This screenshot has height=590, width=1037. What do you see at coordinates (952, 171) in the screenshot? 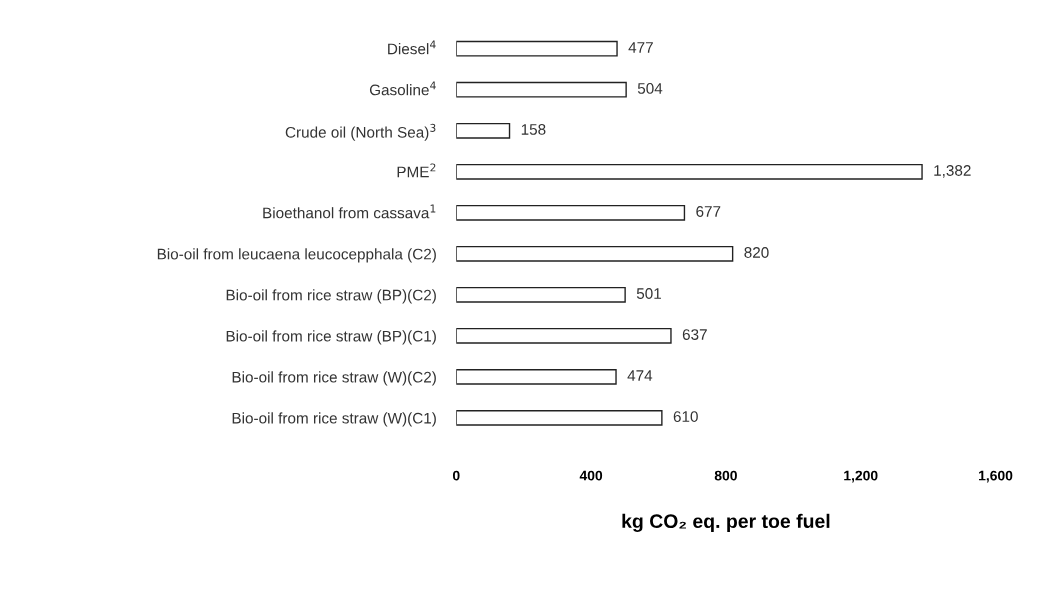
I see `data-label: 1,382` at bounding box center [952, 171].